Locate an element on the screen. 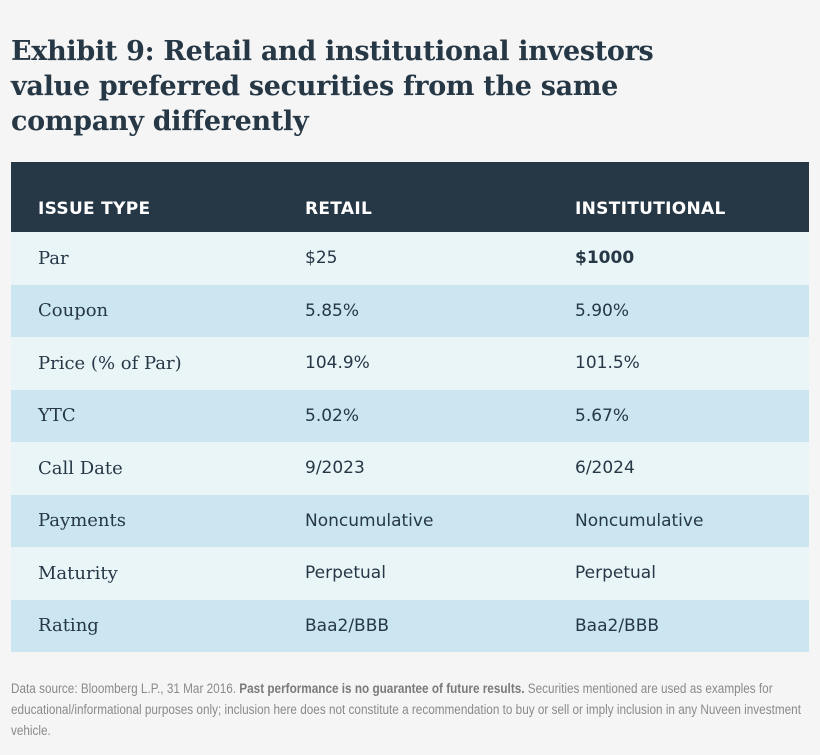 The image size is (820, 755). institutional-value: Baa2/BBB is located at coordinates (617, 625).